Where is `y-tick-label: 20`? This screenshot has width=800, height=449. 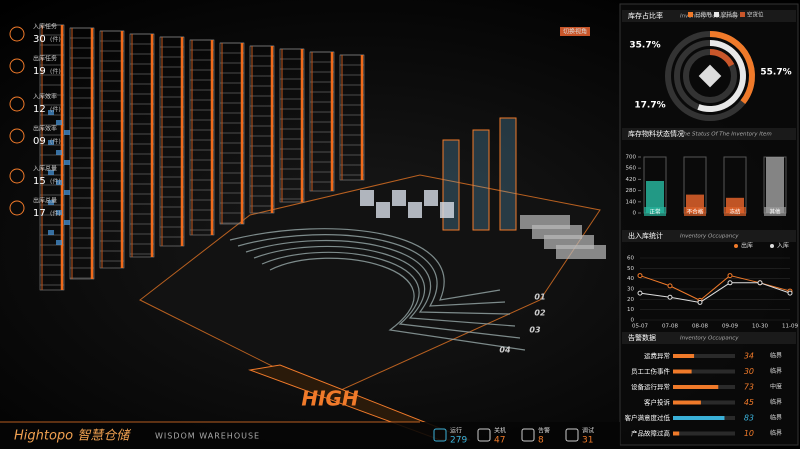
y-tick-label: 20 is located at coordinates (630, 300).